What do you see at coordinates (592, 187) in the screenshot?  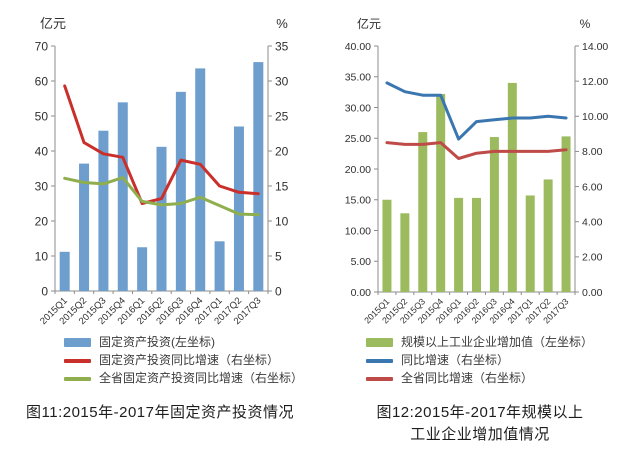 I see `right-tick-label: 6.00` at bounding box center [592, 187].